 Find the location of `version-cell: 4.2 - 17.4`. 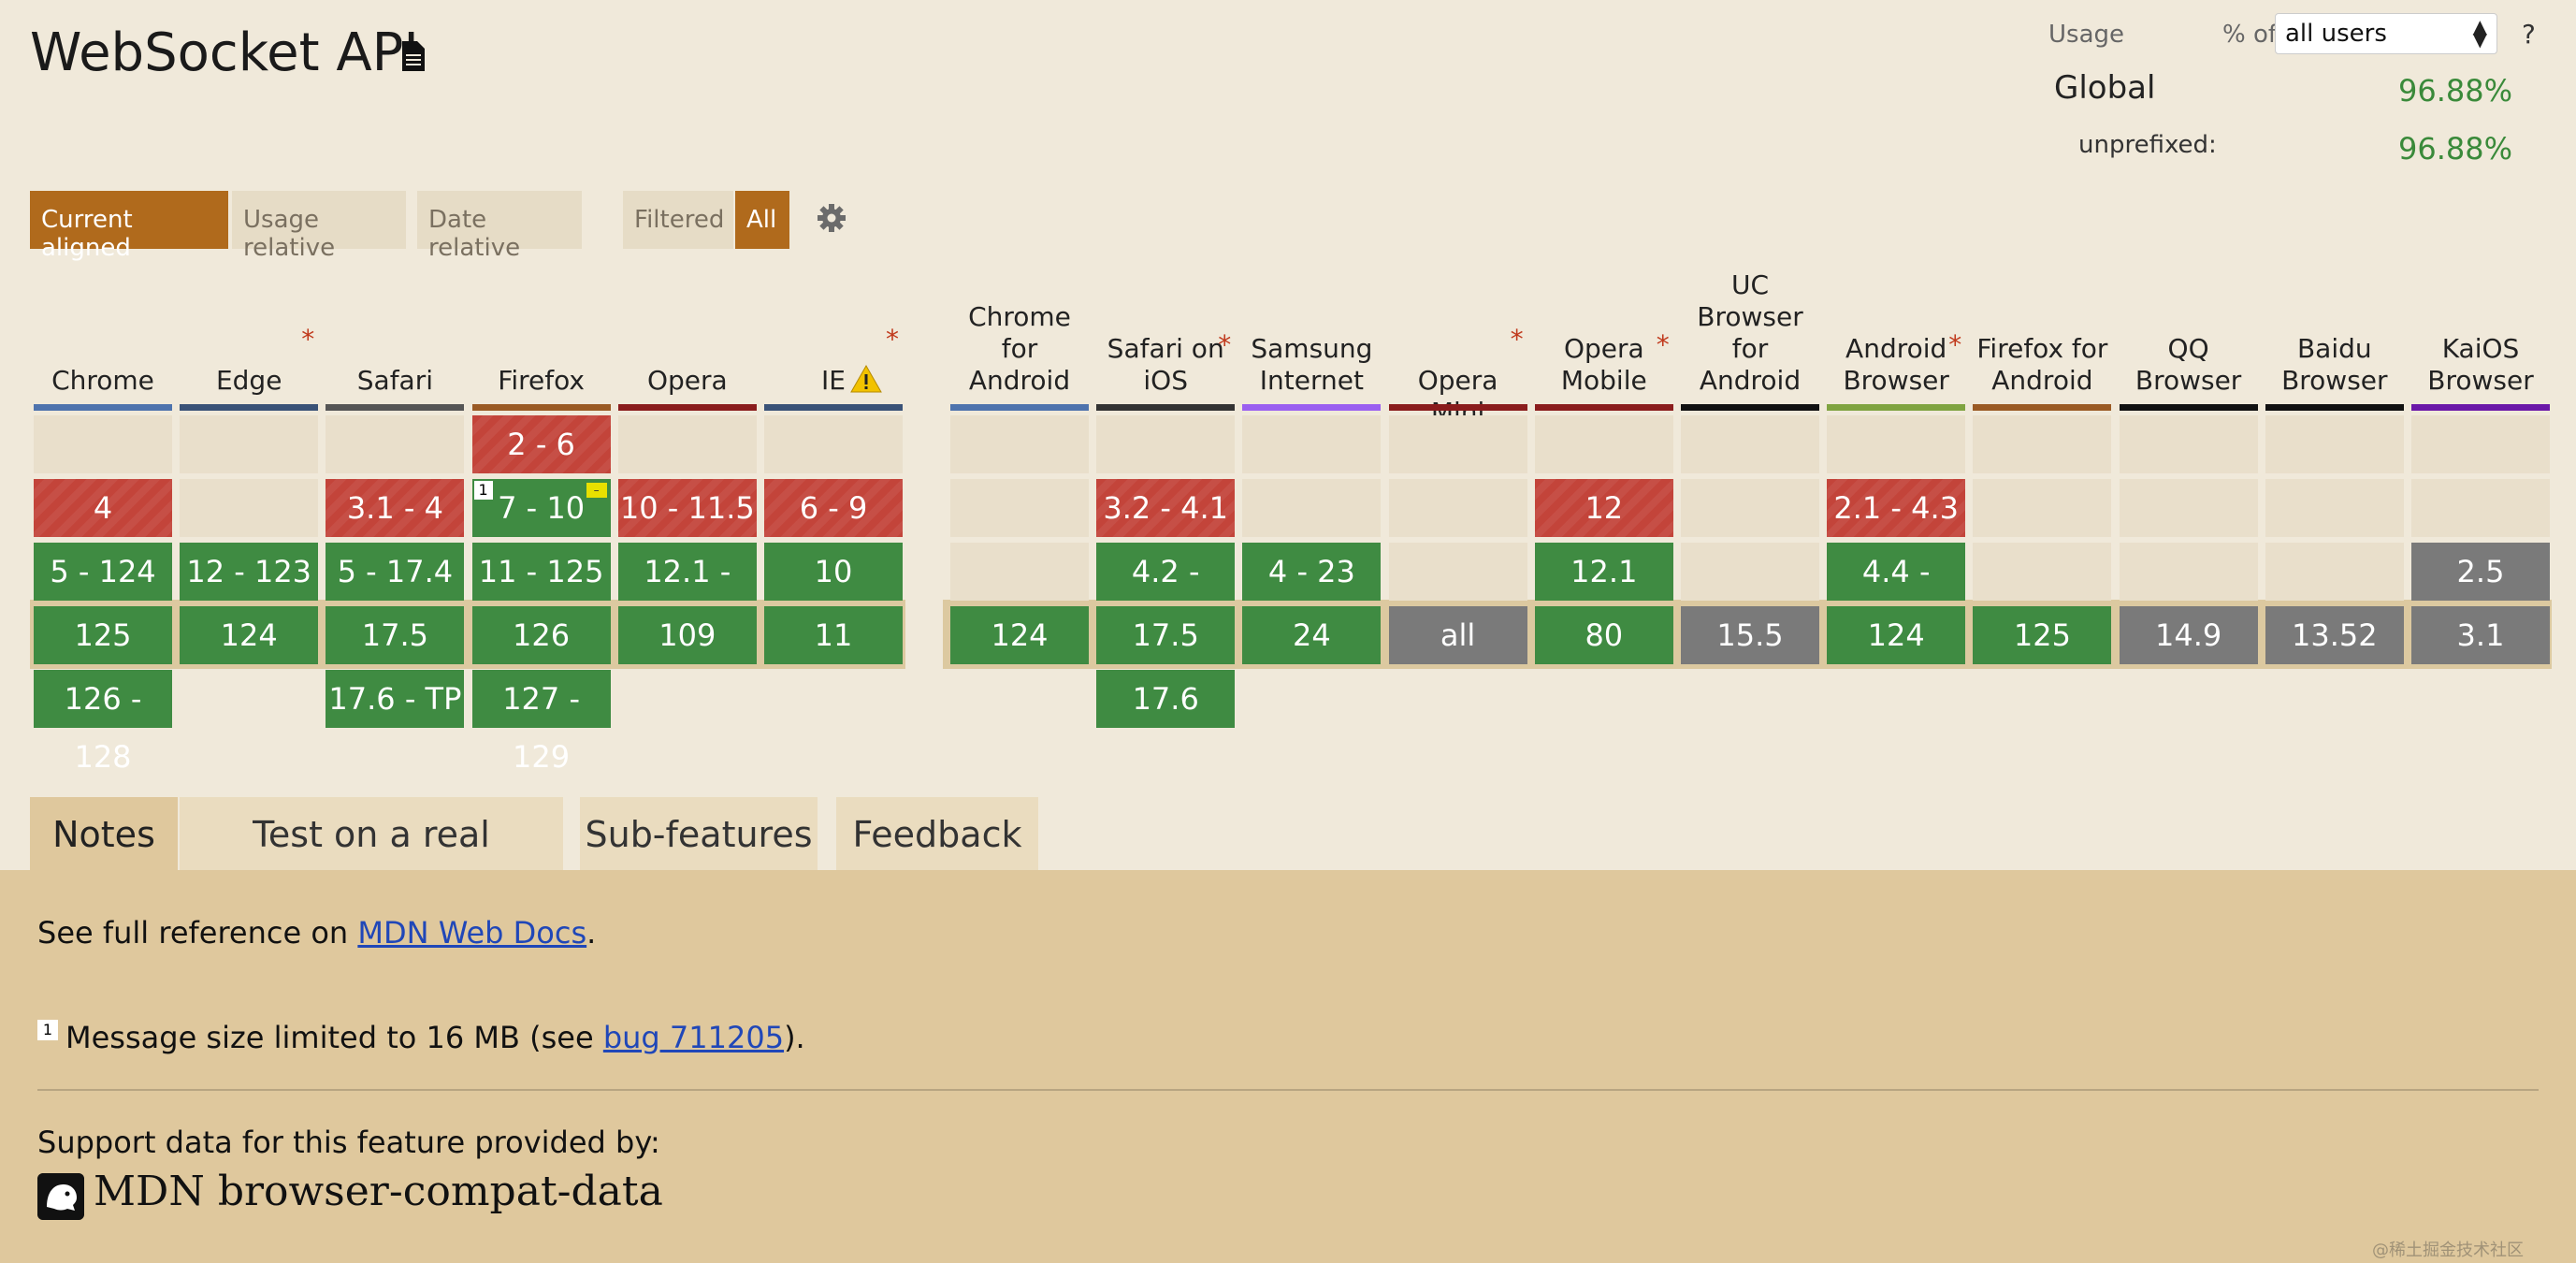

version-cell: 4.2 - 17.4 is located at coordinates (1166, 595).